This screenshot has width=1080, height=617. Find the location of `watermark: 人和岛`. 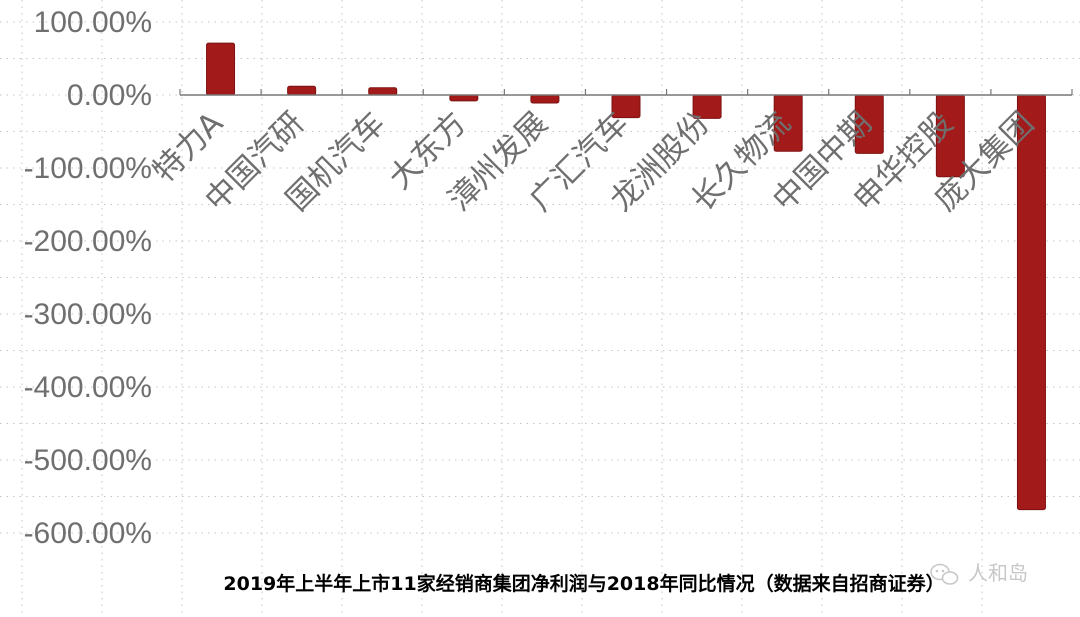

watermark: 人和岛 is located at coordinates (979, 573).